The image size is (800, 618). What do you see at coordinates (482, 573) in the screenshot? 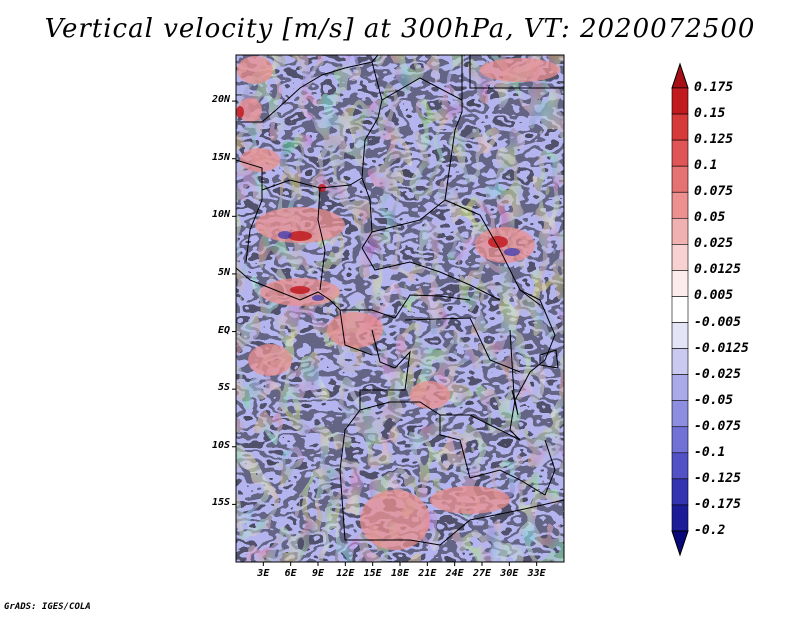
I see `x-tick-label: 27E` at bounding box center [482, 573].